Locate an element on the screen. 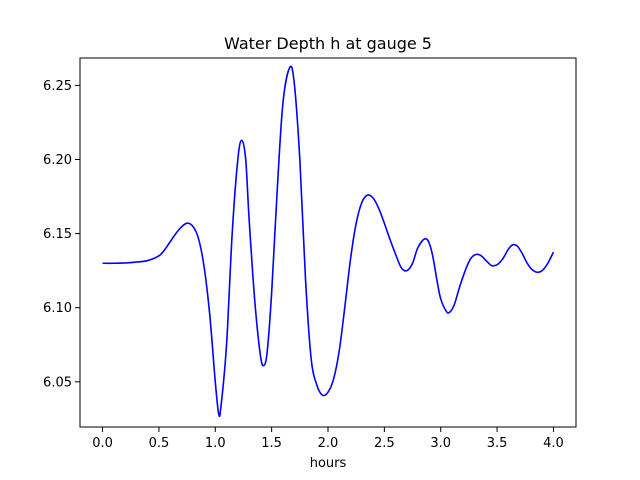  chart-title: Water Depth h at gauge 5 is located at coordinates (328, 43).